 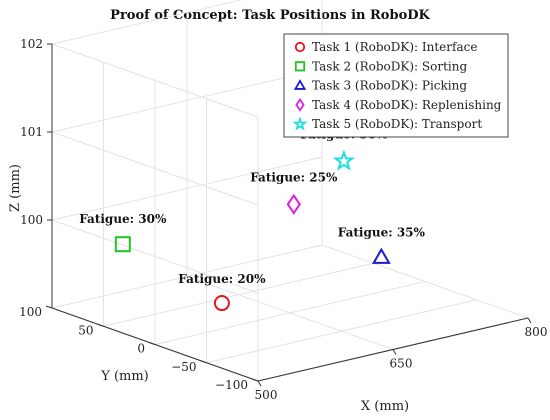 What do you see at coordinates (300, 47) in the screenshot?
I see `legend-marker-circle` at bounding box center [300, 47].